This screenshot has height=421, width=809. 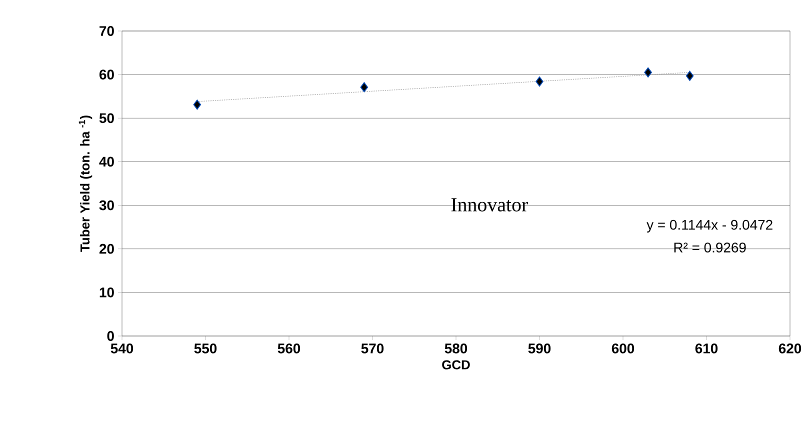 I want to click on y-axis-title: Tuber Yield (ton. ha $^{-1}$), so click(x=85, y=184).